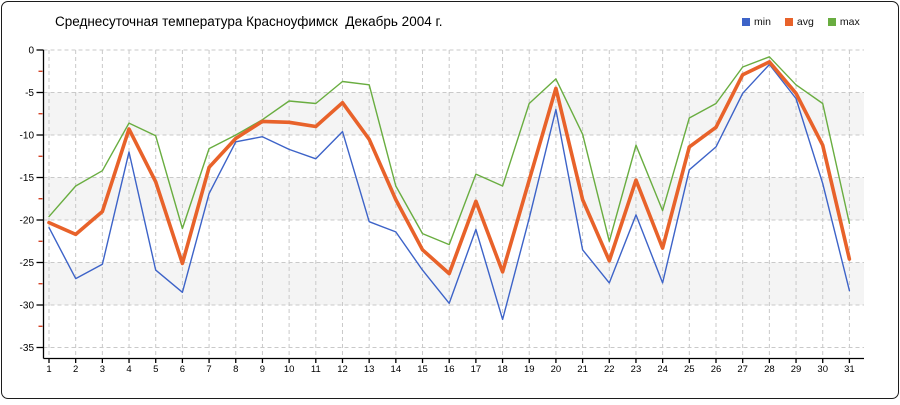 This screenshot has height=405, width=900. What do you see at coordinates (636, 369) in the screenshot?
I see `svg-text: 23` at bounding box center [636, 369].